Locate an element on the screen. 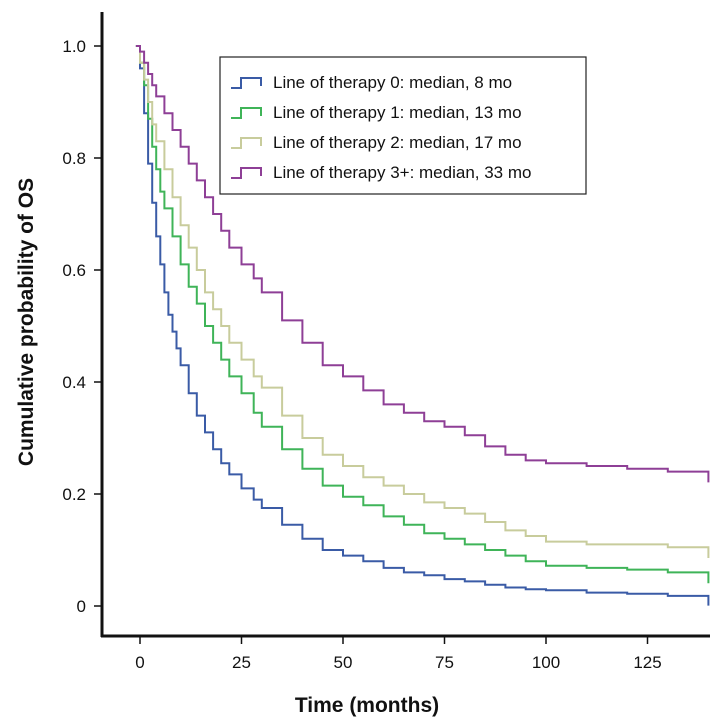  legend-label-2: Line of therapy 2: median, 17 mo is located at coordinates (397, 142).